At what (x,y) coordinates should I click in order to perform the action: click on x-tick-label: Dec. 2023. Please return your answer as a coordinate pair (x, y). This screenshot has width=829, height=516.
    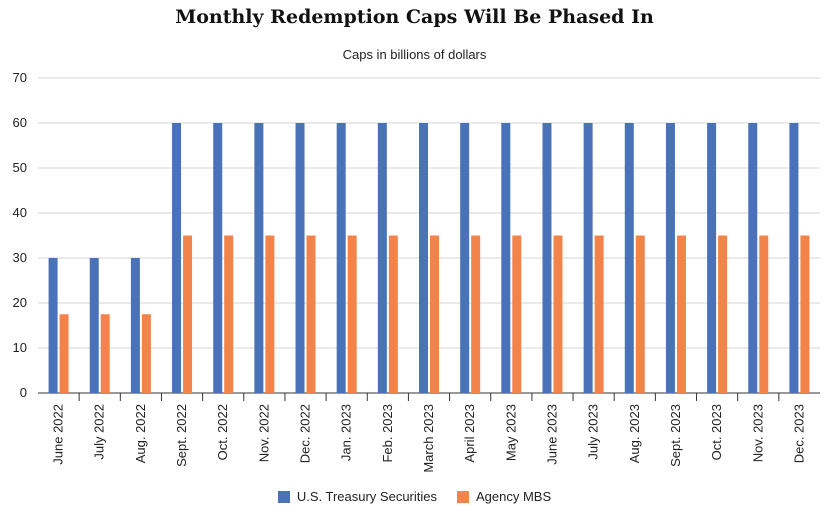
    Looking at the image, I should click on (798, 433).